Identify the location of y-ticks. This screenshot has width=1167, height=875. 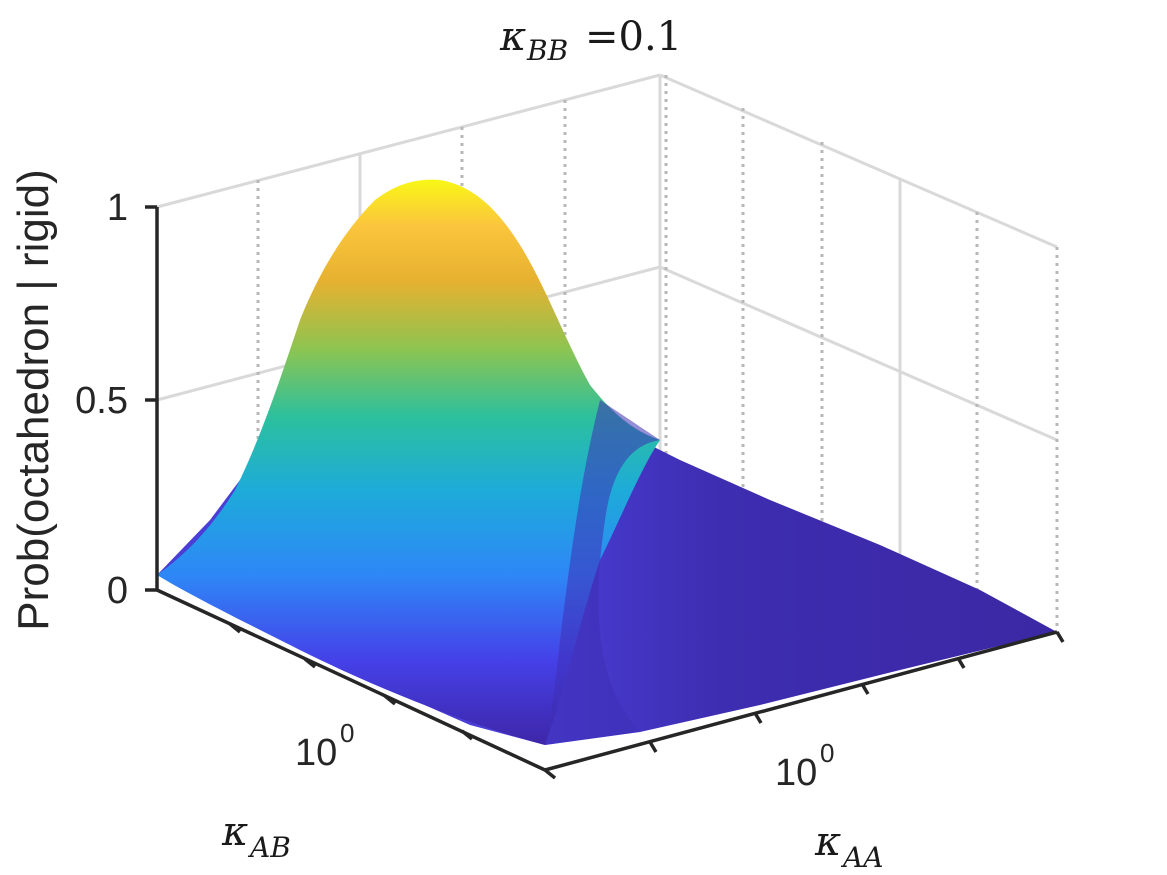
(392, 701).